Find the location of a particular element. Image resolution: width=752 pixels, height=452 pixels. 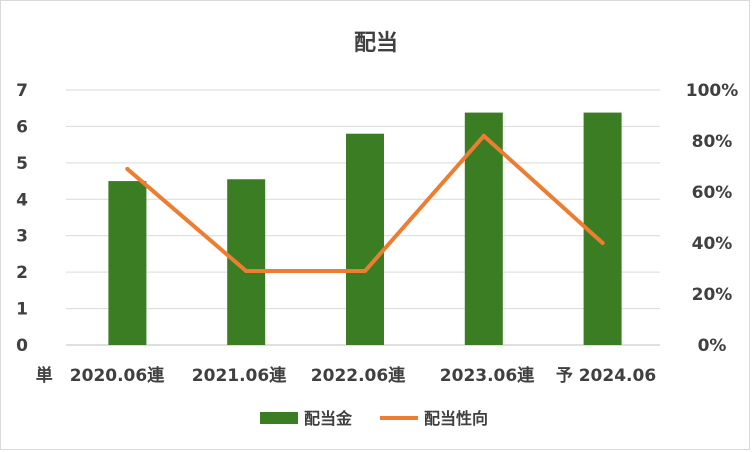

y-right-tick-label: 100% is located at coordinates (712, 91).